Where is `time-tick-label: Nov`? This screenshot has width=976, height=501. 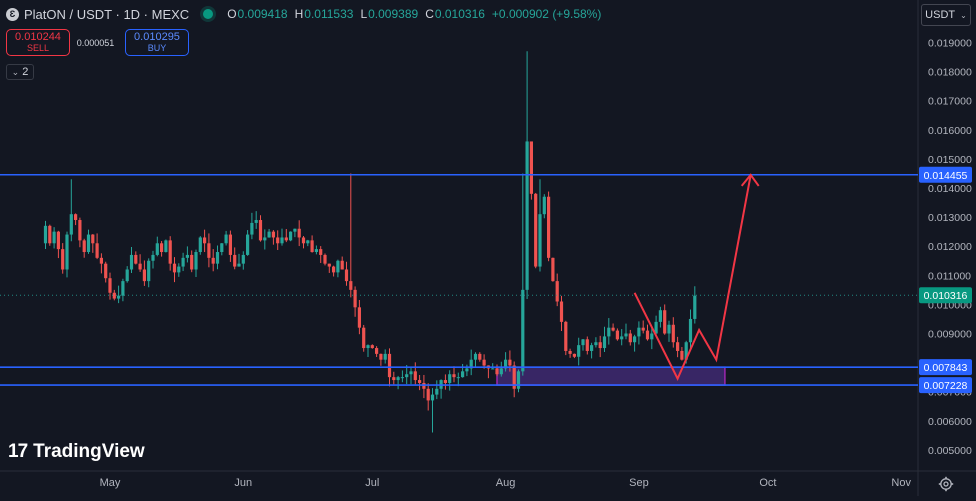
time-tick-label: Nov is located at coordinates (901, 483).